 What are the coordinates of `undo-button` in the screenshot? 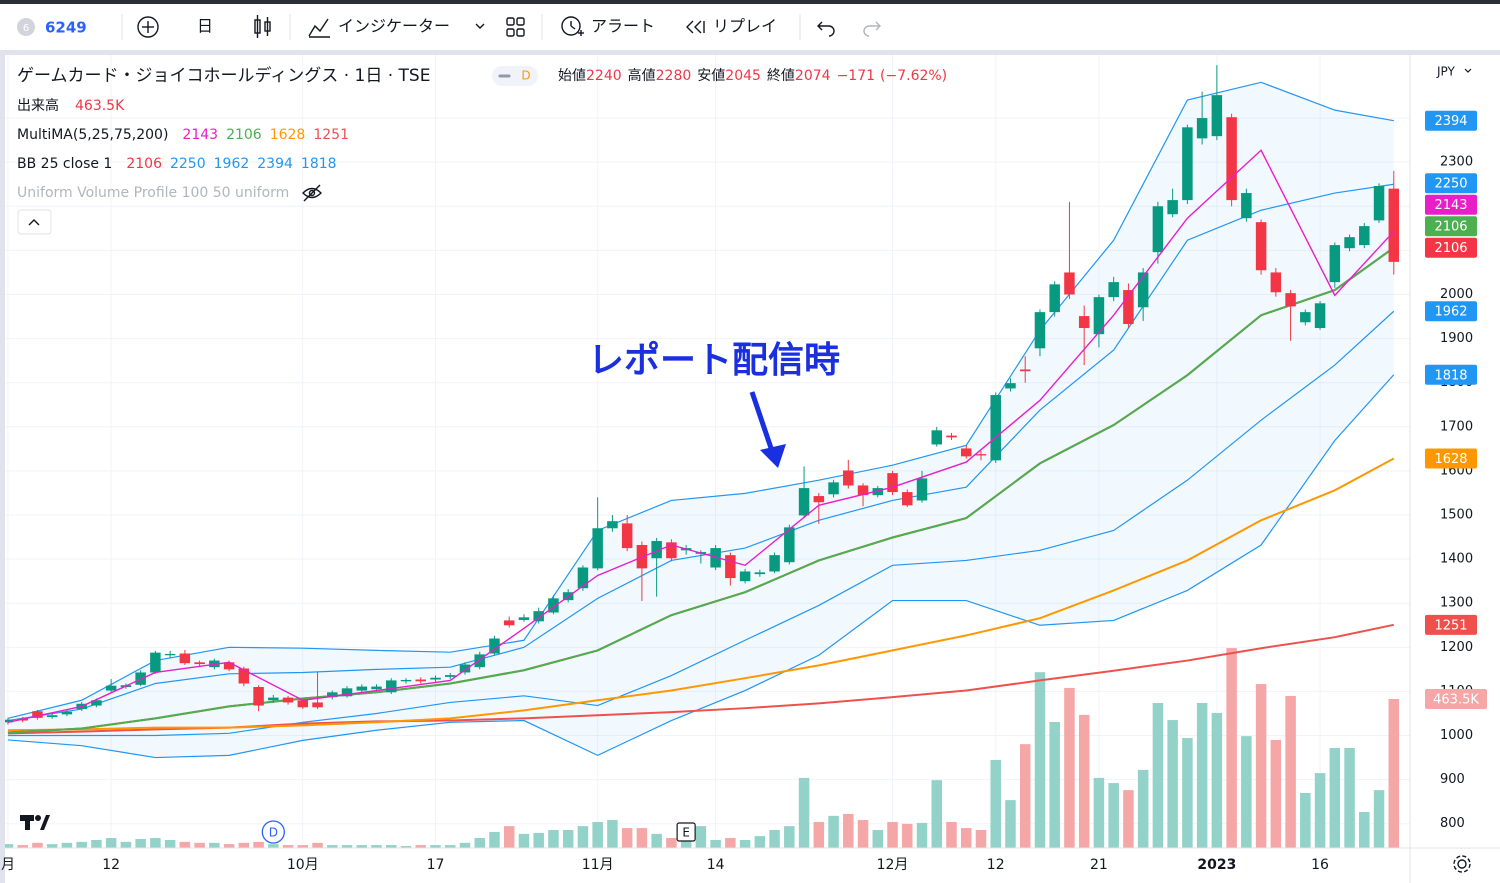 It's located at (826, 29).